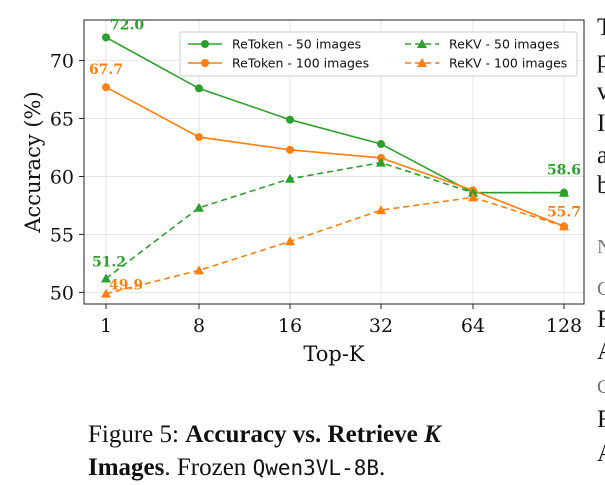  What do you see at coordinates (382, 467) in the screenshot?
I see `caption-end: .` at bounding box center [382, 467].